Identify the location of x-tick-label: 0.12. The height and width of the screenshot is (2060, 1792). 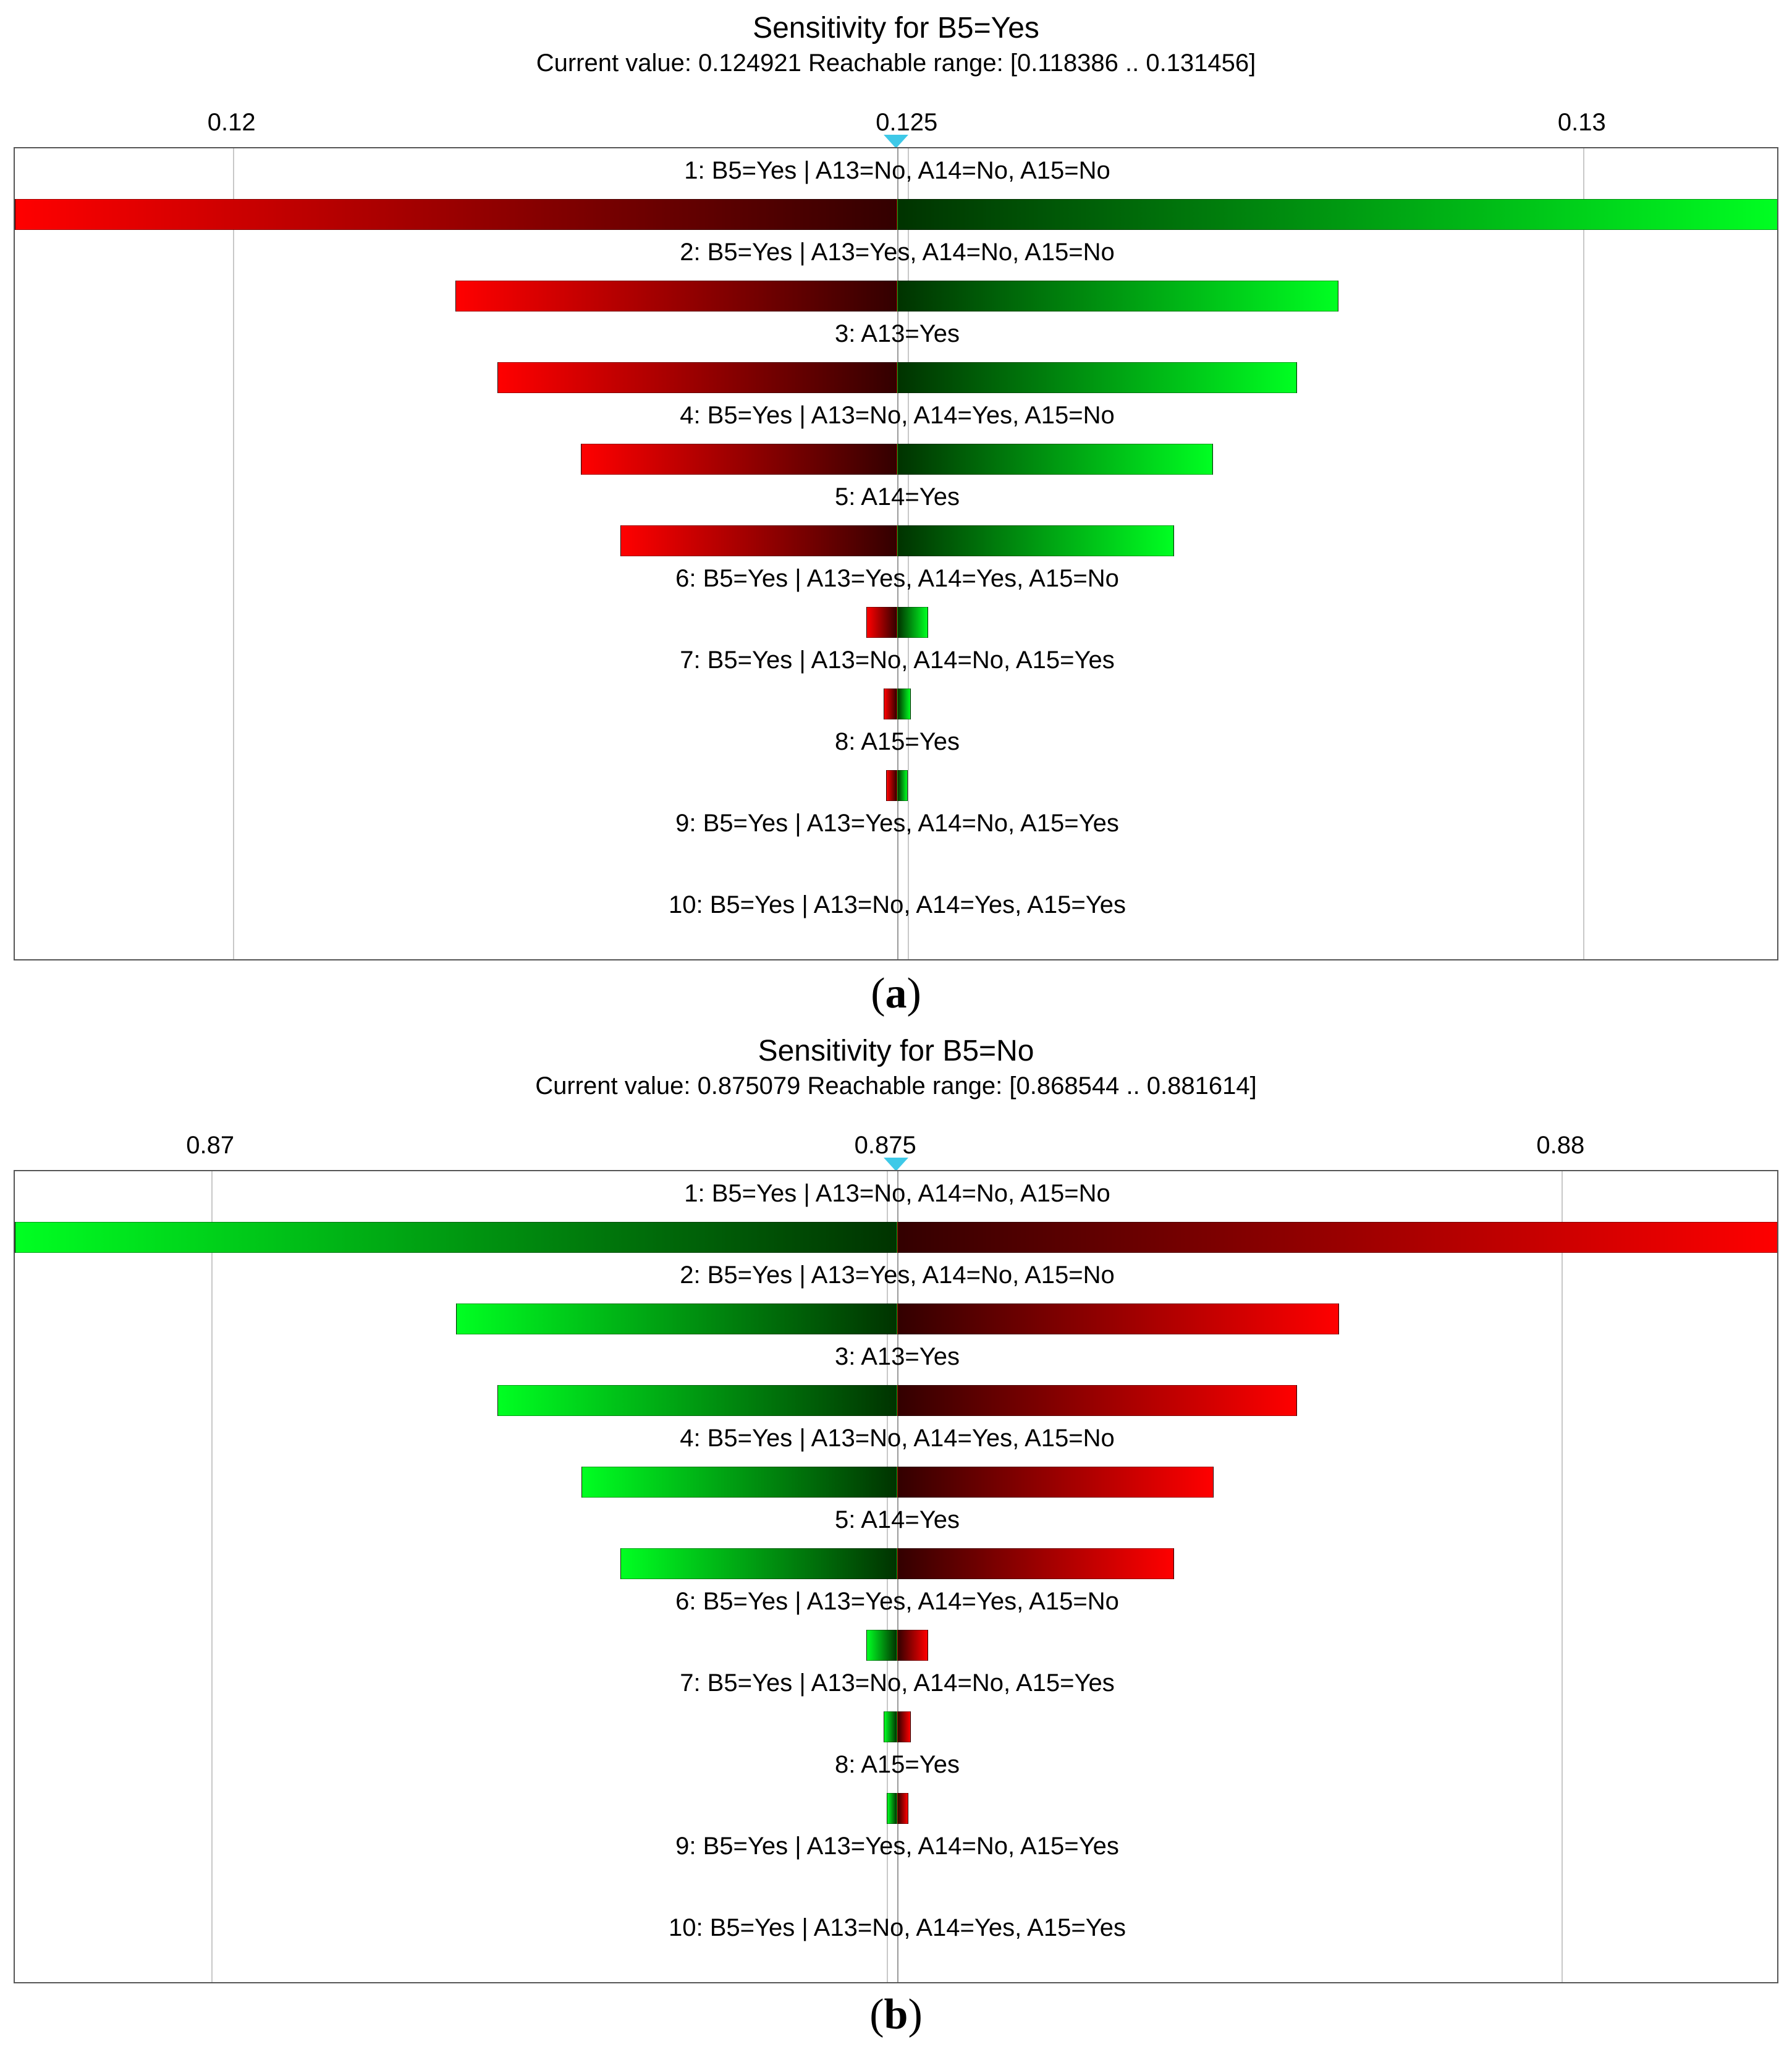
(231, 122).